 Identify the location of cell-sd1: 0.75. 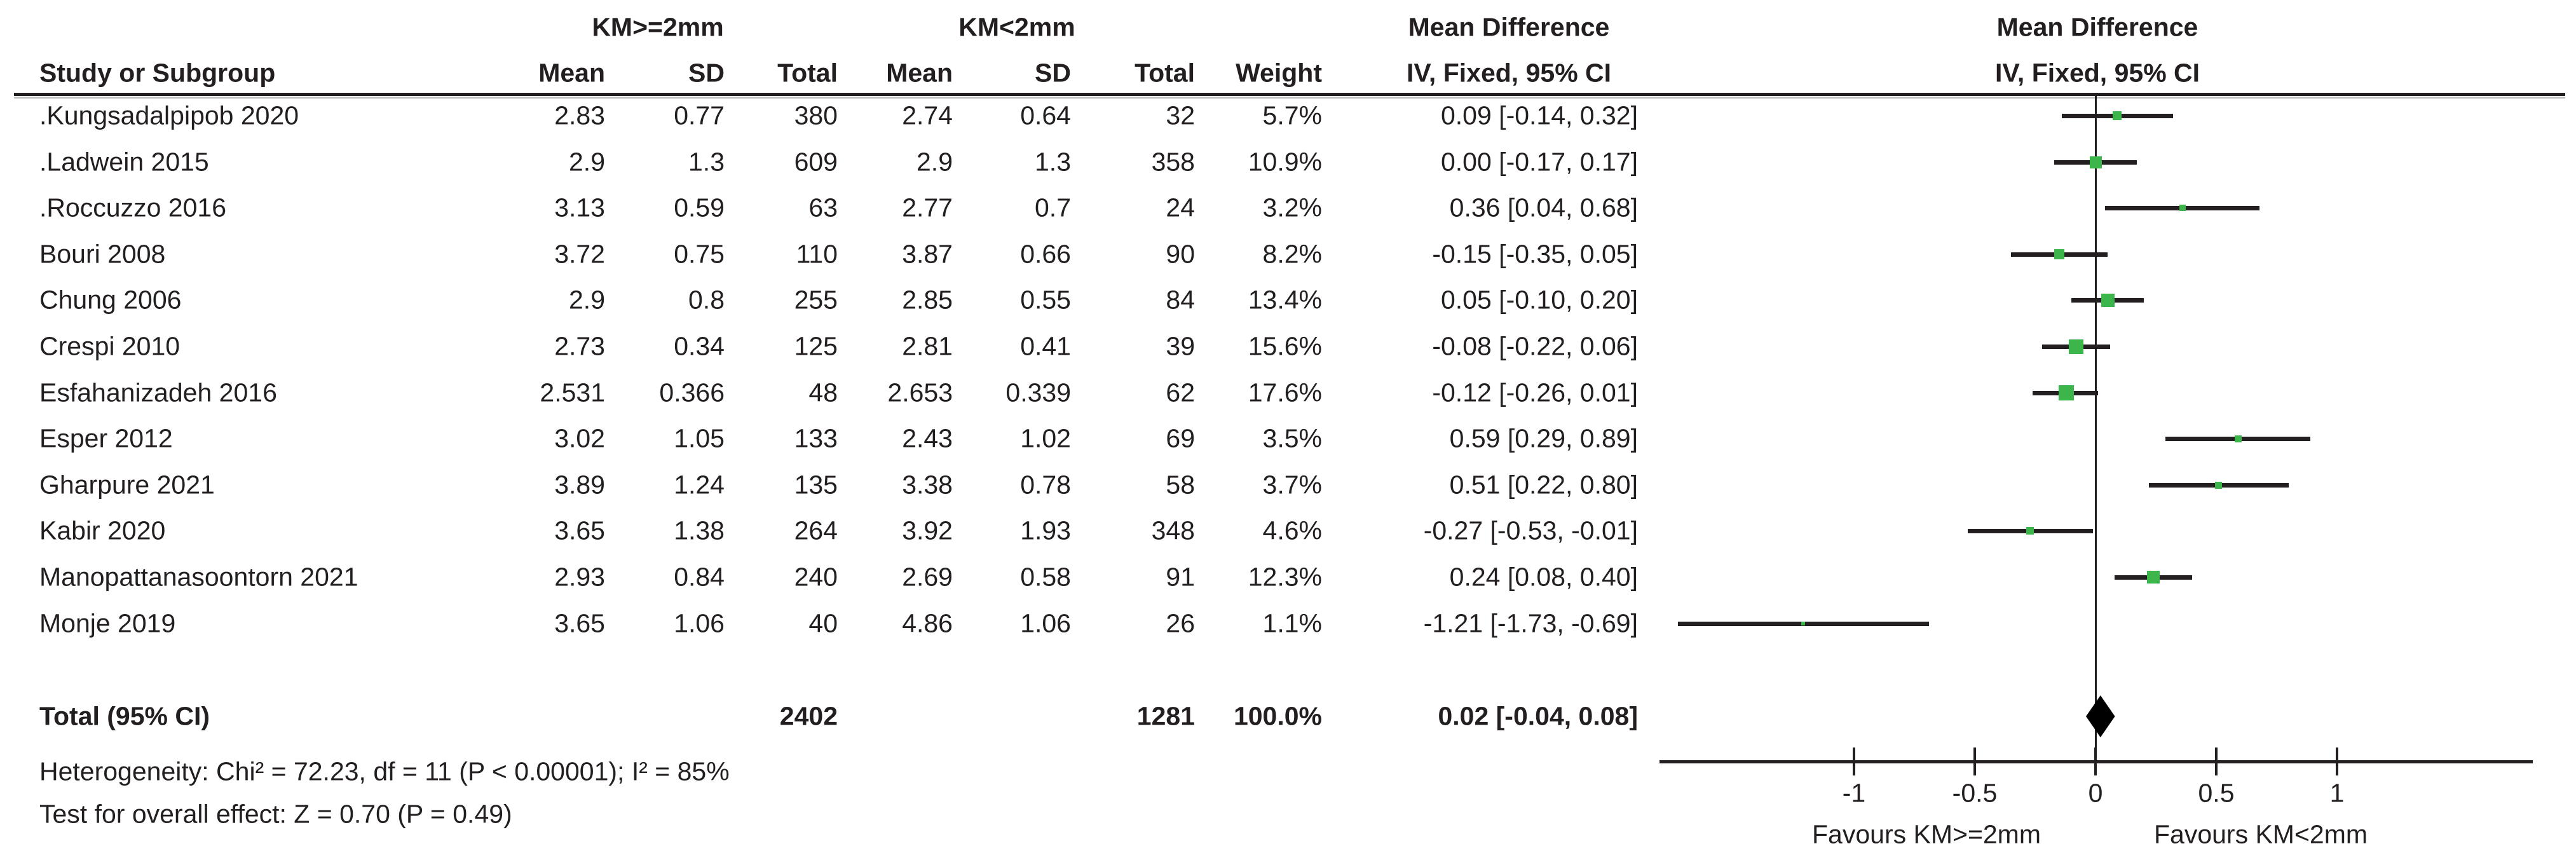
(699, 254).